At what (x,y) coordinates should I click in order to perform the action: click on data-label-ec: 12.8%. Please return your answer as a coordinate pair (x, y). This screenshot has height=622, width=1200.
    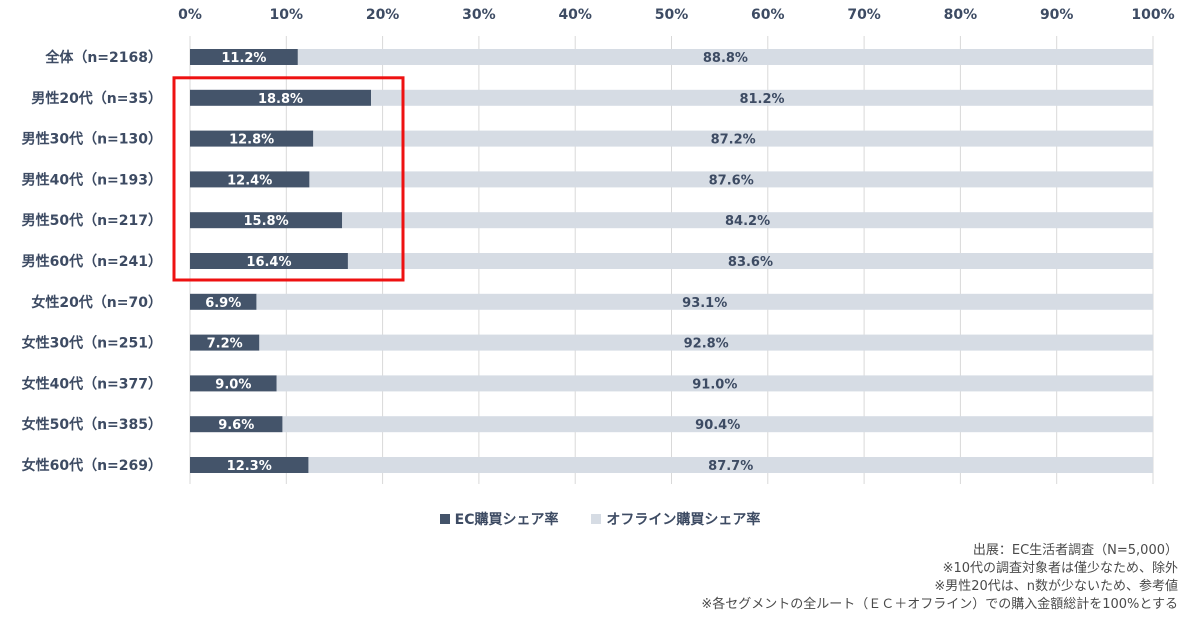
    Looking at the image, I should click on (251, 140).